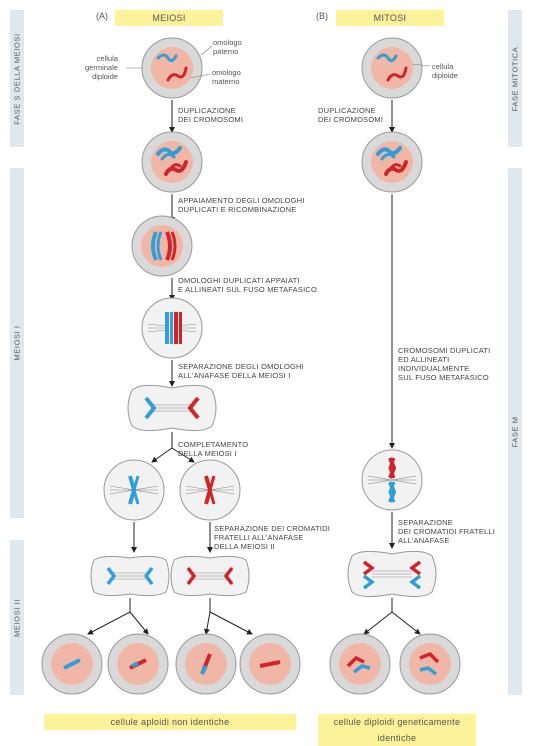  What do you see at coordinates (515, 78) in the screenshot?
I see `side-bar-mitotic-phase: FASE MITOTICA` at bounding box center [515, 78].